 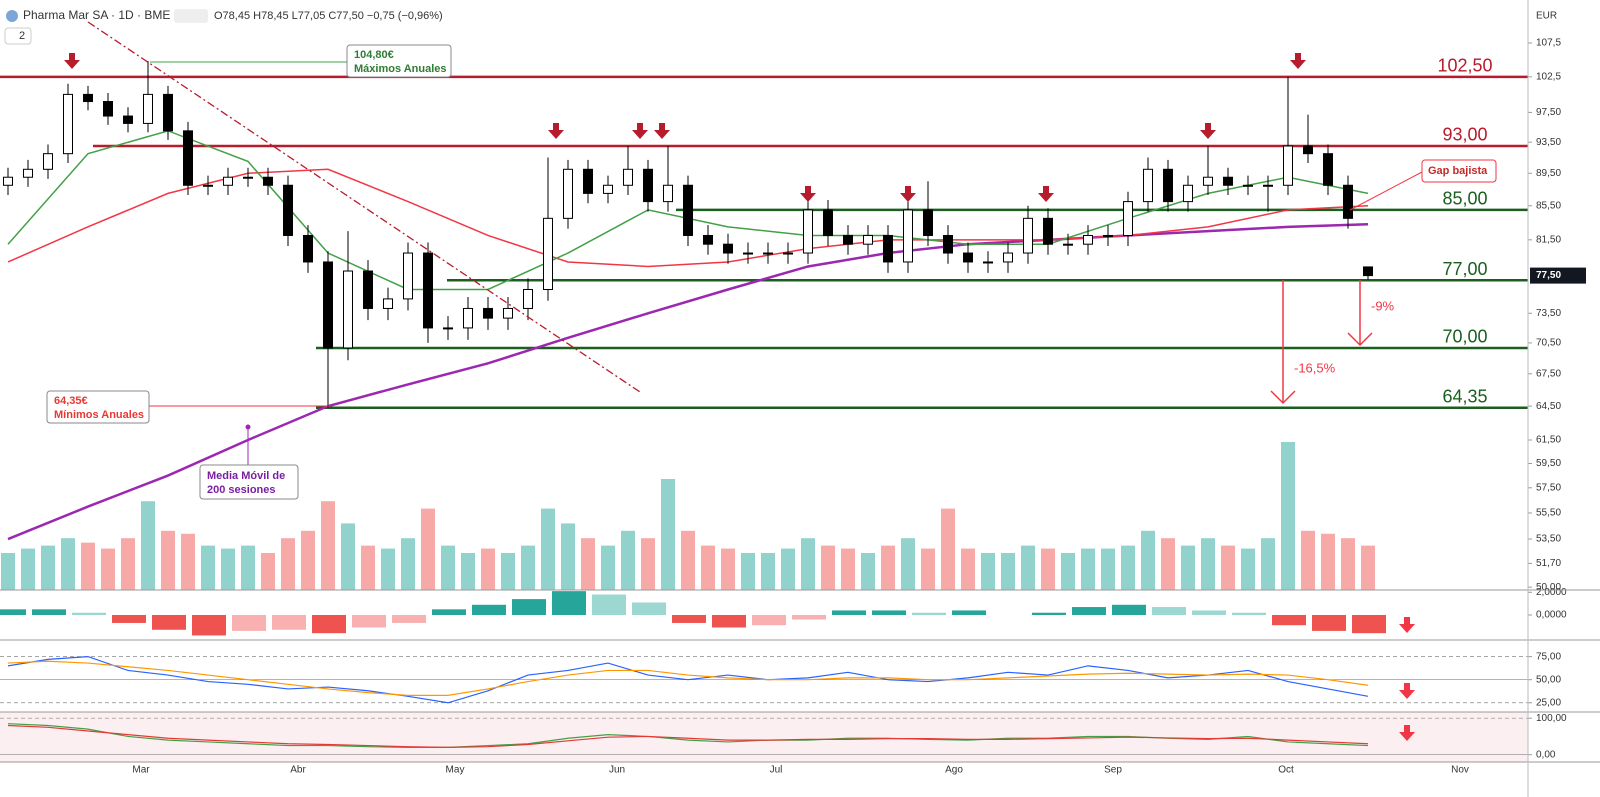 What do you see at coordinates (617, 770) in the screenshot?
I see `x-tick-label: Jun` at bounding box center [617, 770].